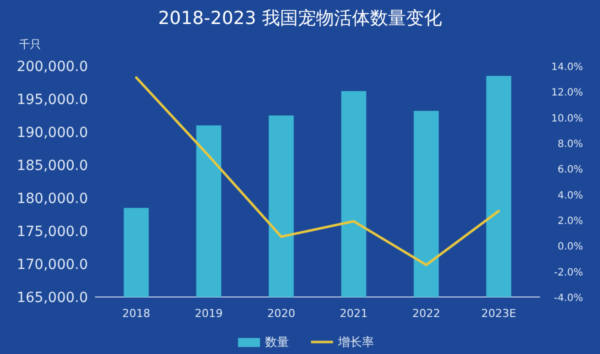  What do you see at coordinates (52, 100) in the screenshot?
I see `y-tick-label: 195,000.0` at bounding box center [52, 100].